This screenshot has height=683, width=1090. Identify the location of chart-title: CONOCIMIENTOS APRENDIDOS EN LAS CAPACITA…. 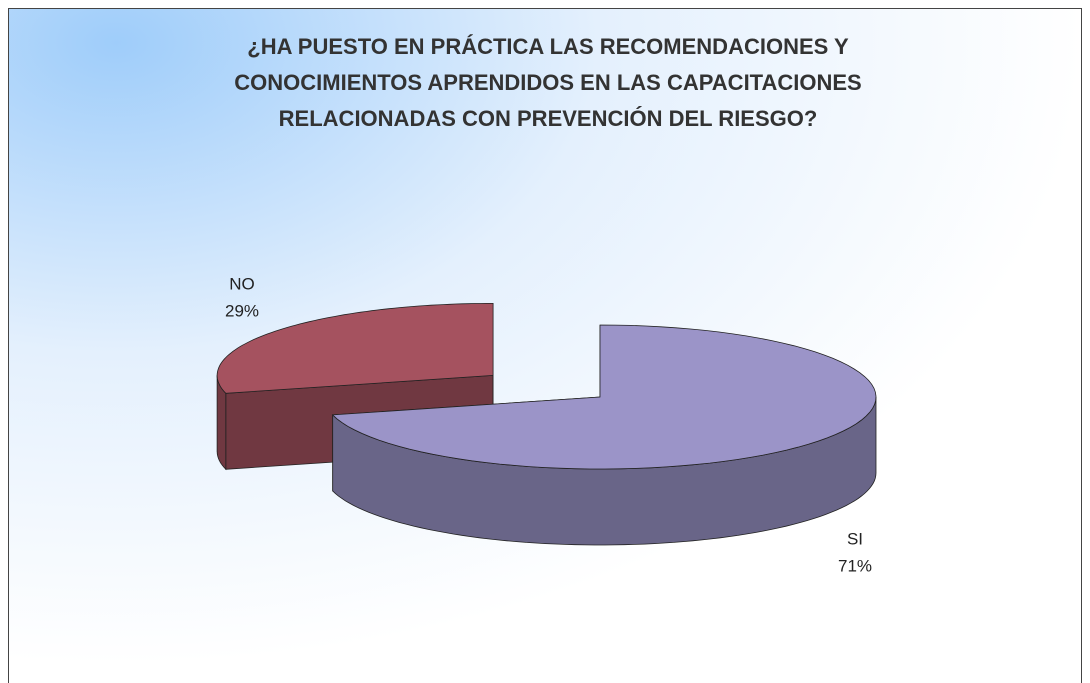
(547, 82).